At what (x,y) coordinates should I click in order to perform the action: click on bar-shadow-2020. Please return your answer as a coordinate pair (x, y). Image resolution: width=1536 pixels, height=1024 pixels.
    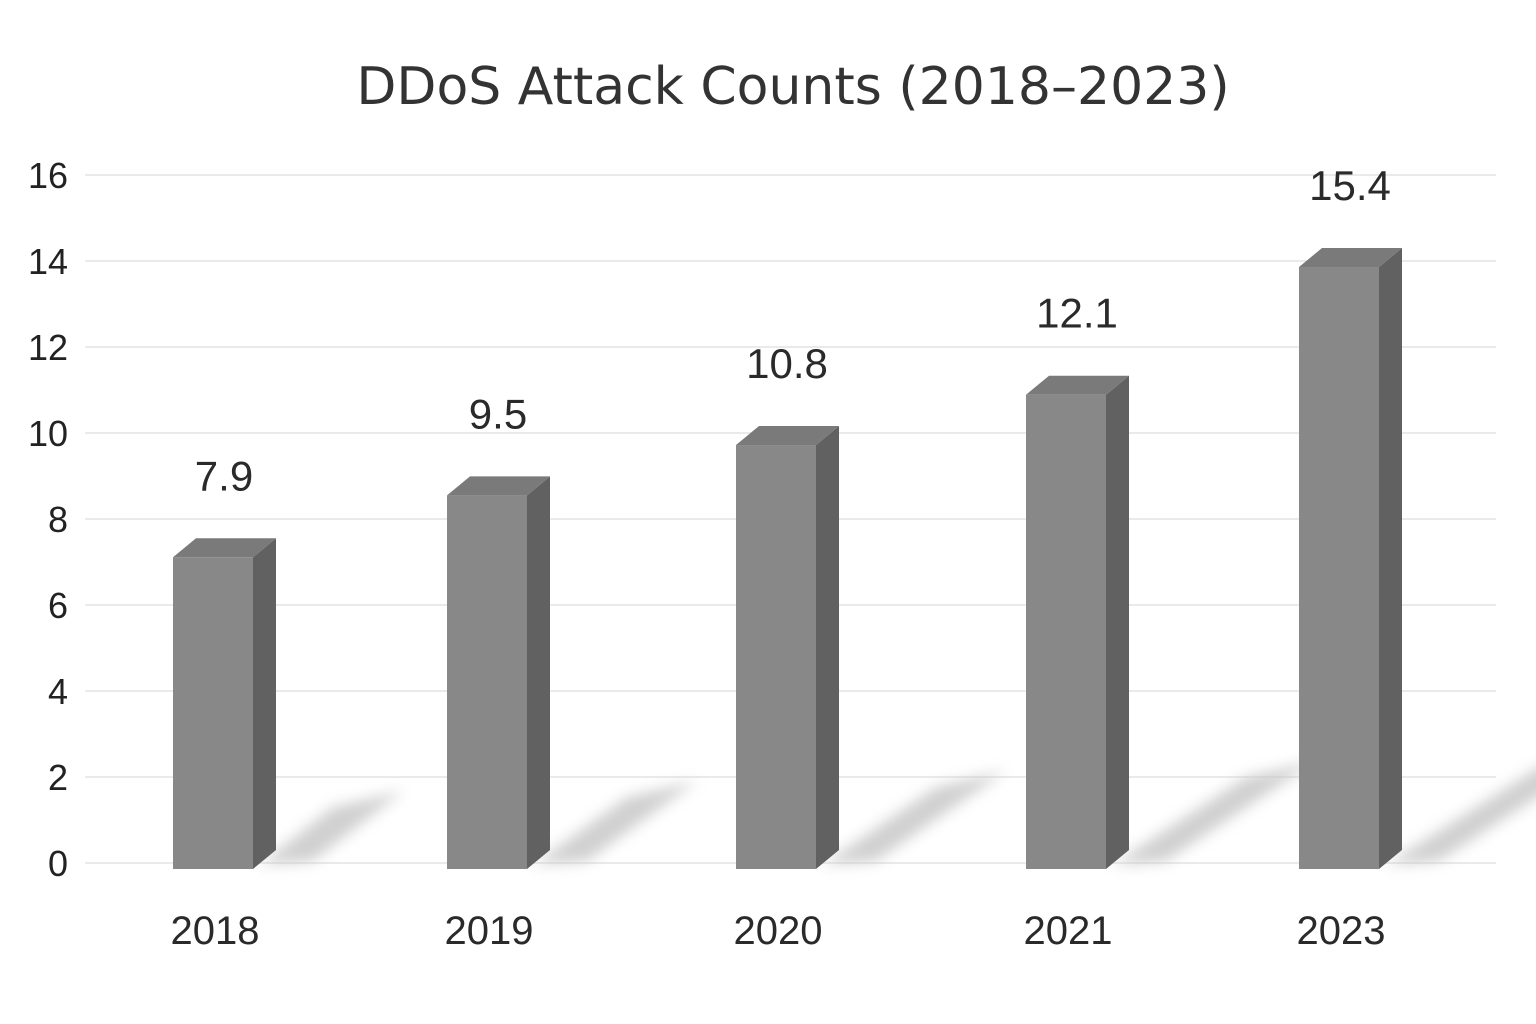
    Looking at the image, I should click on (914, 818).